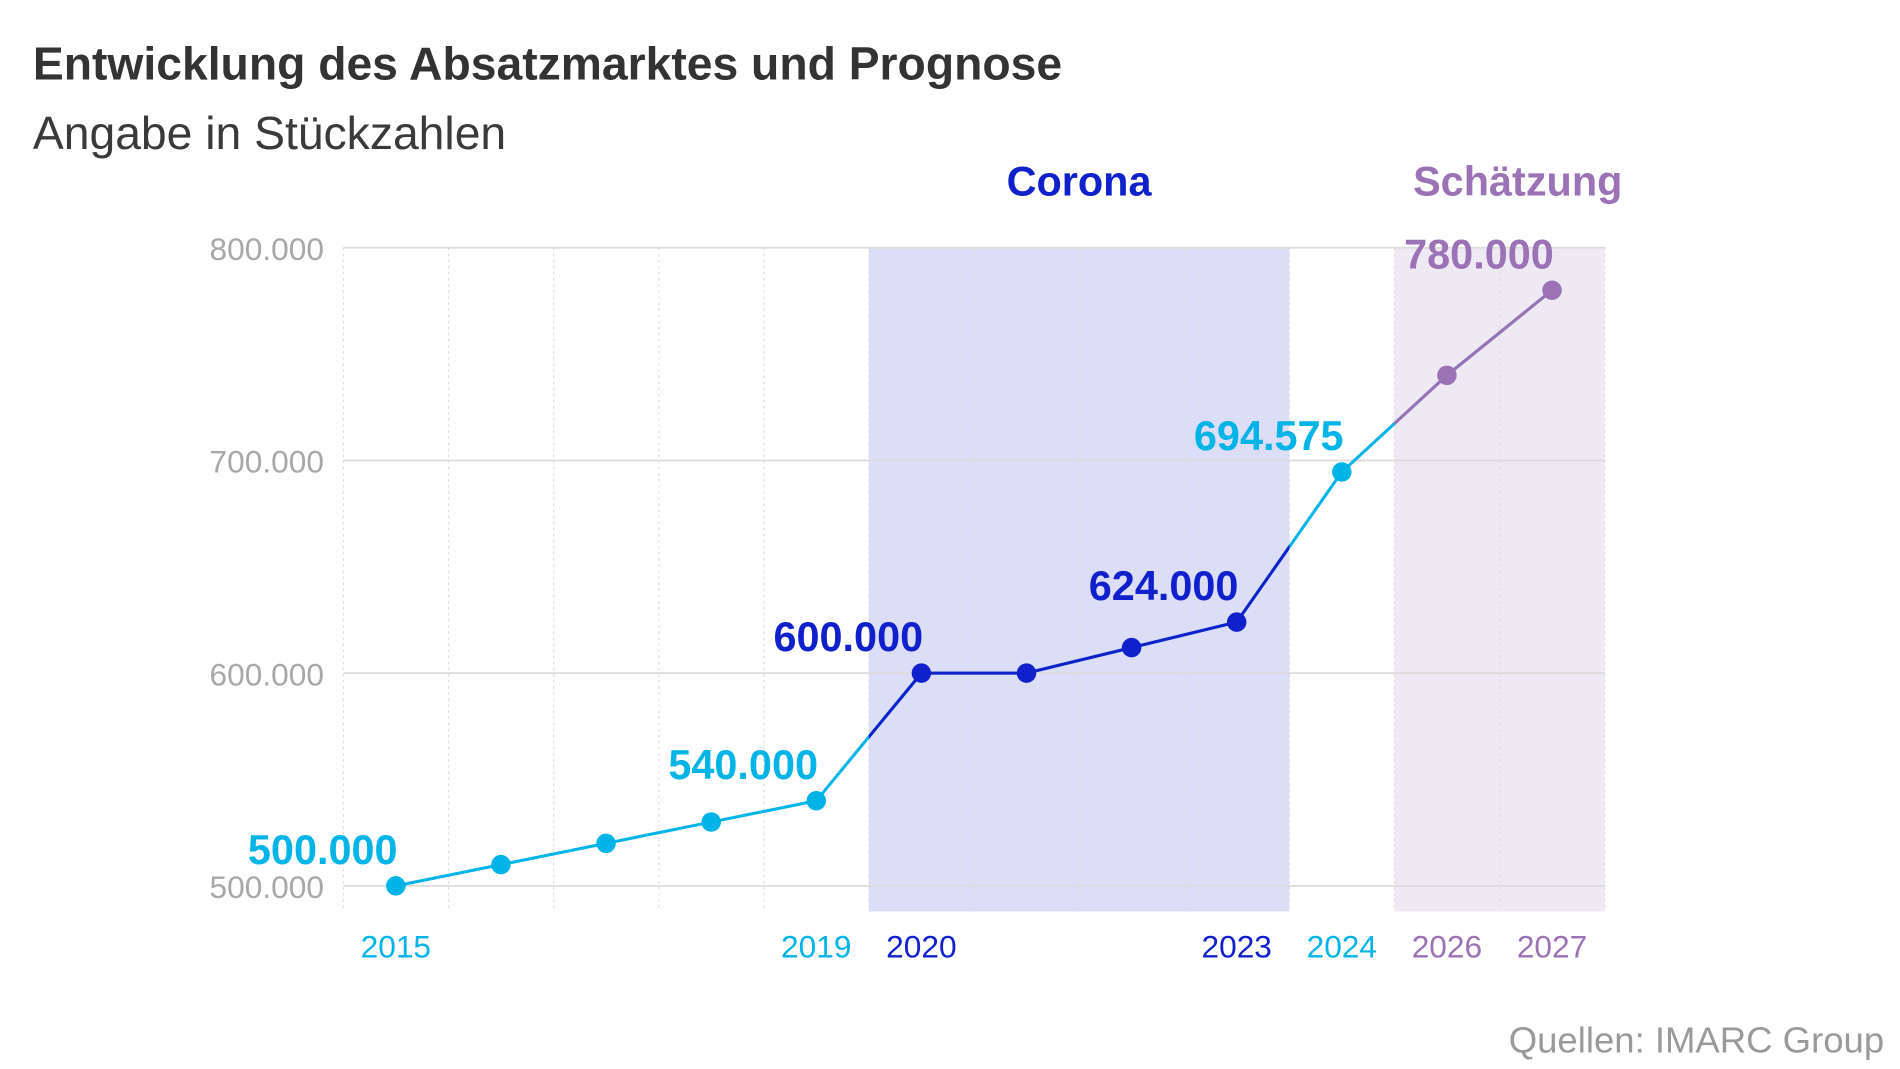  Describe the element at coordinates (711, 822) in the screenshot. I see `data-point-2018` at that location.